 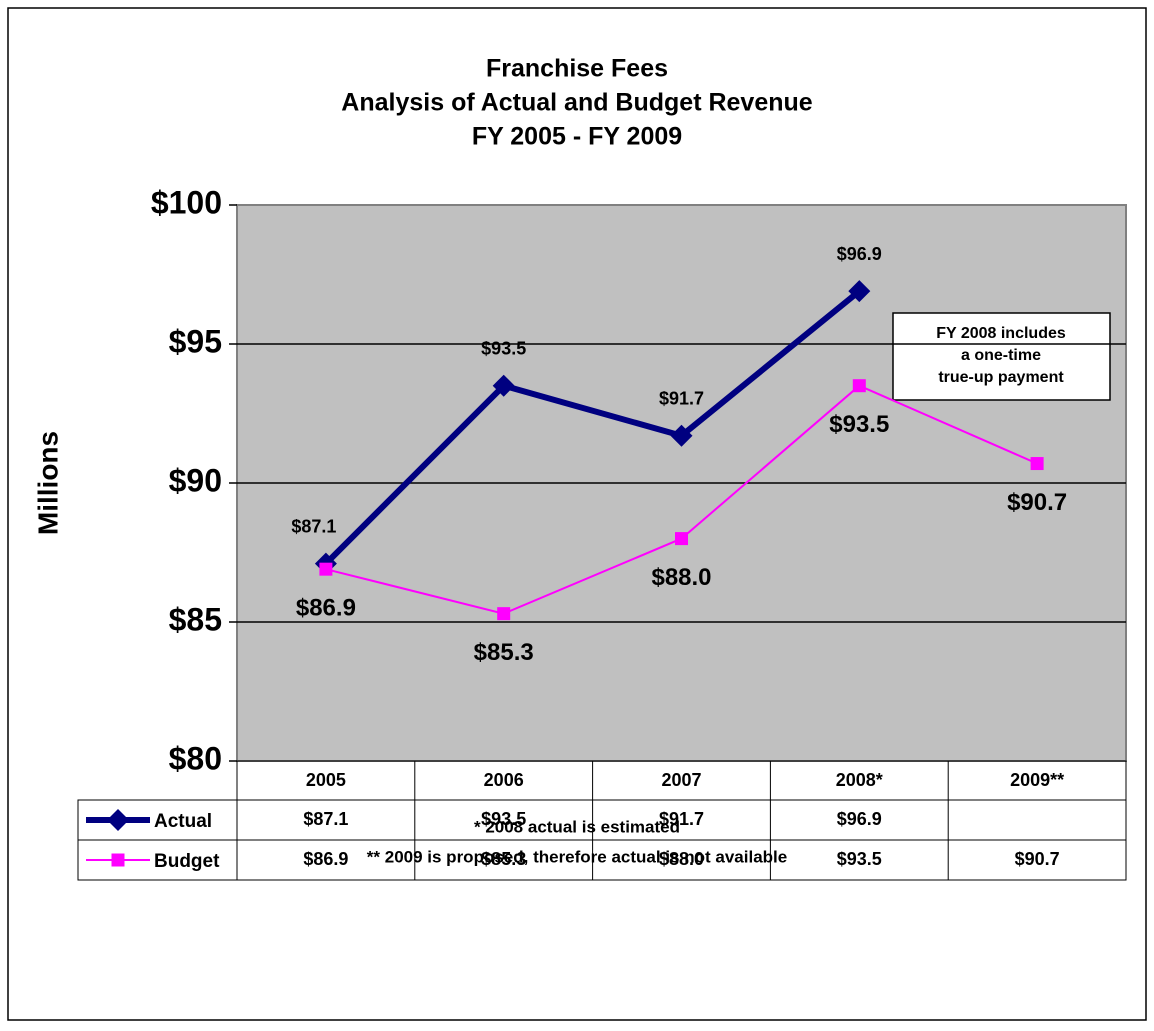 What do you see at coordinates (326, 608) in the screenshot?
I see `data-label: $86.9` at bounding box center [326, 608].